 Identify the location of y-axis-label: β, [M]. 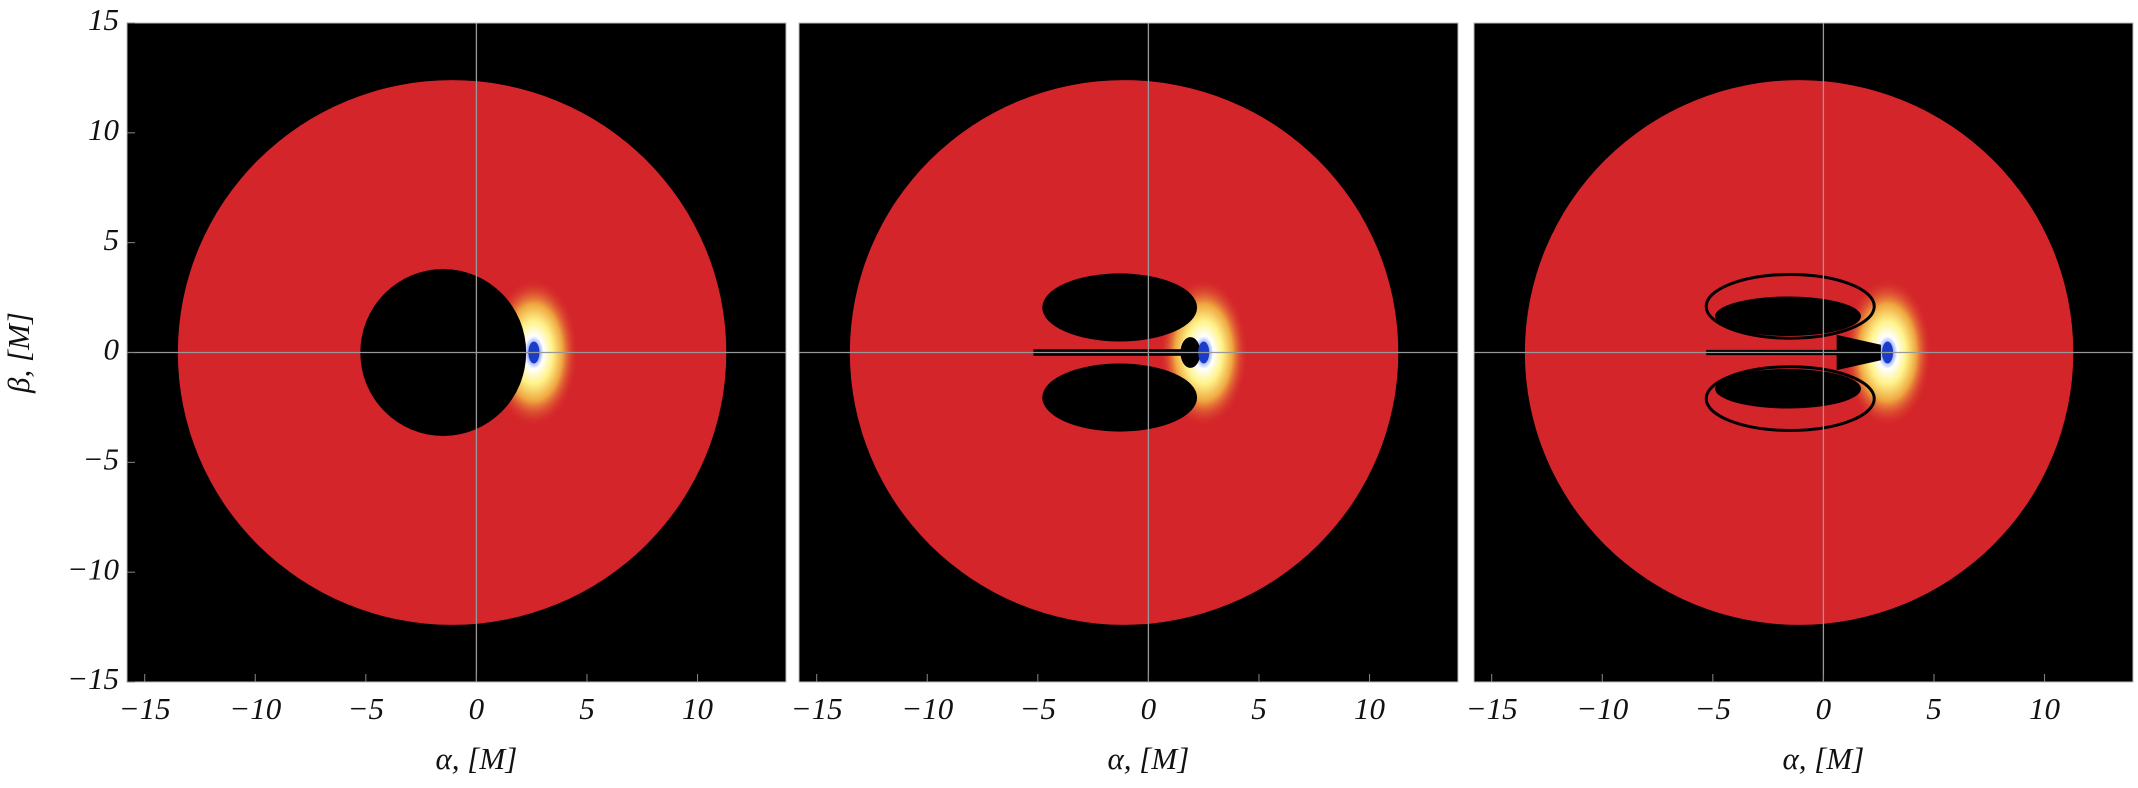
(18, 353).